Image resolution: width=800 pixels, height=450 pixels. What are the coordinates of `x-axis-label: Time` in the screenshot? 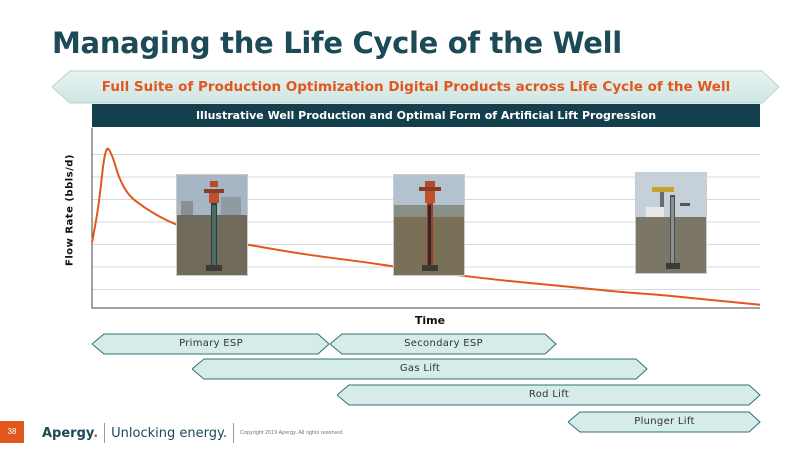 It's located at (430, 320).